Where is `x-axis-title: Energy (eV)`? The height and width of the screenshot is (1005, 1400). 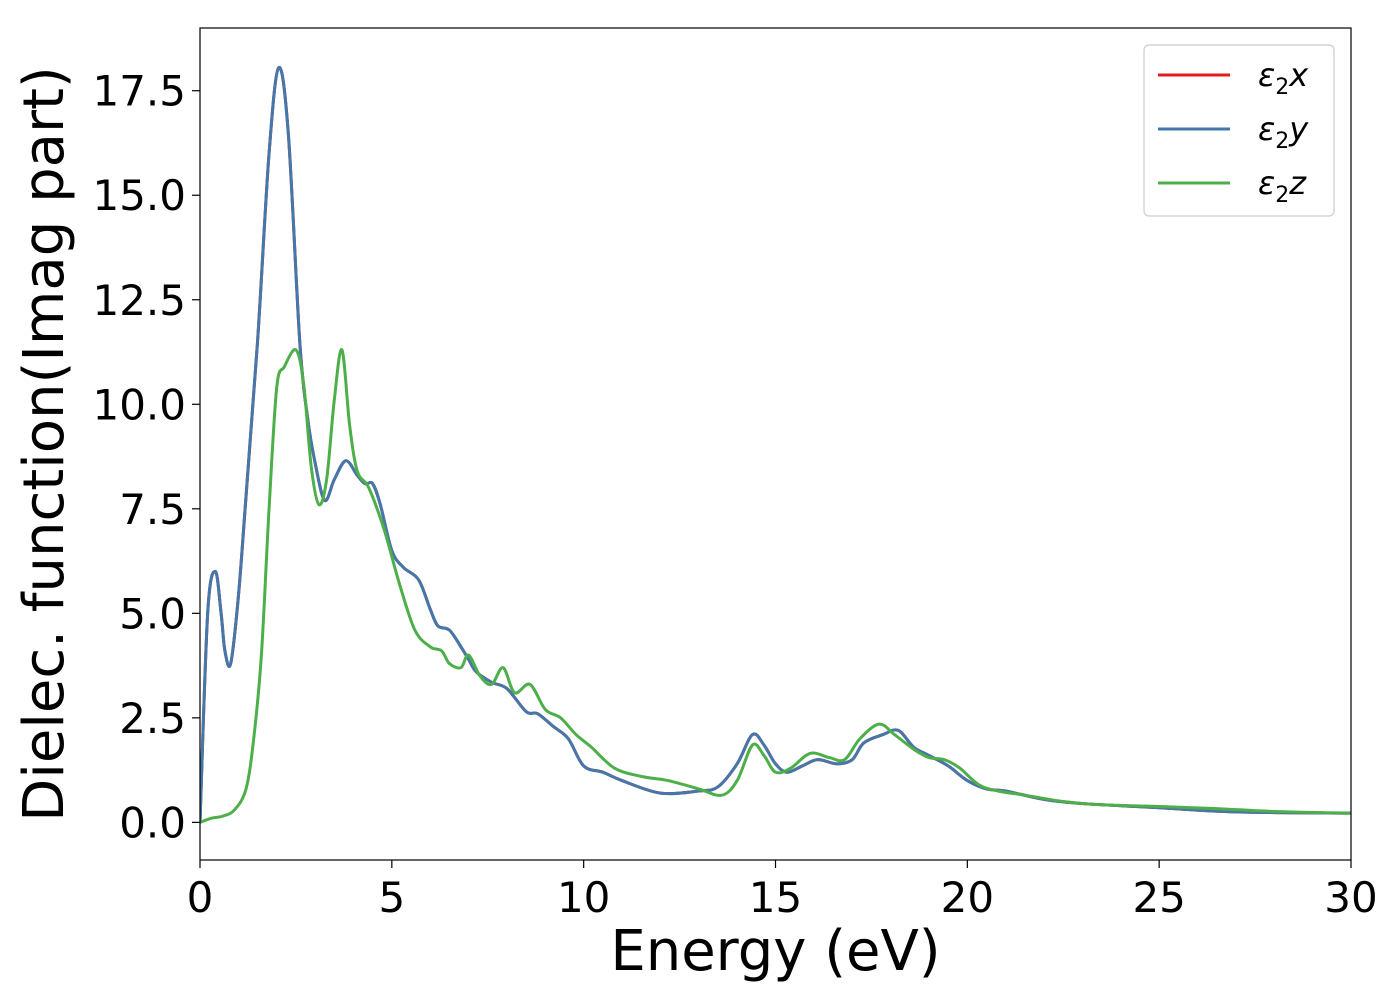
x-axis-title: Energy (eV) is located at coordinates (775, 951).